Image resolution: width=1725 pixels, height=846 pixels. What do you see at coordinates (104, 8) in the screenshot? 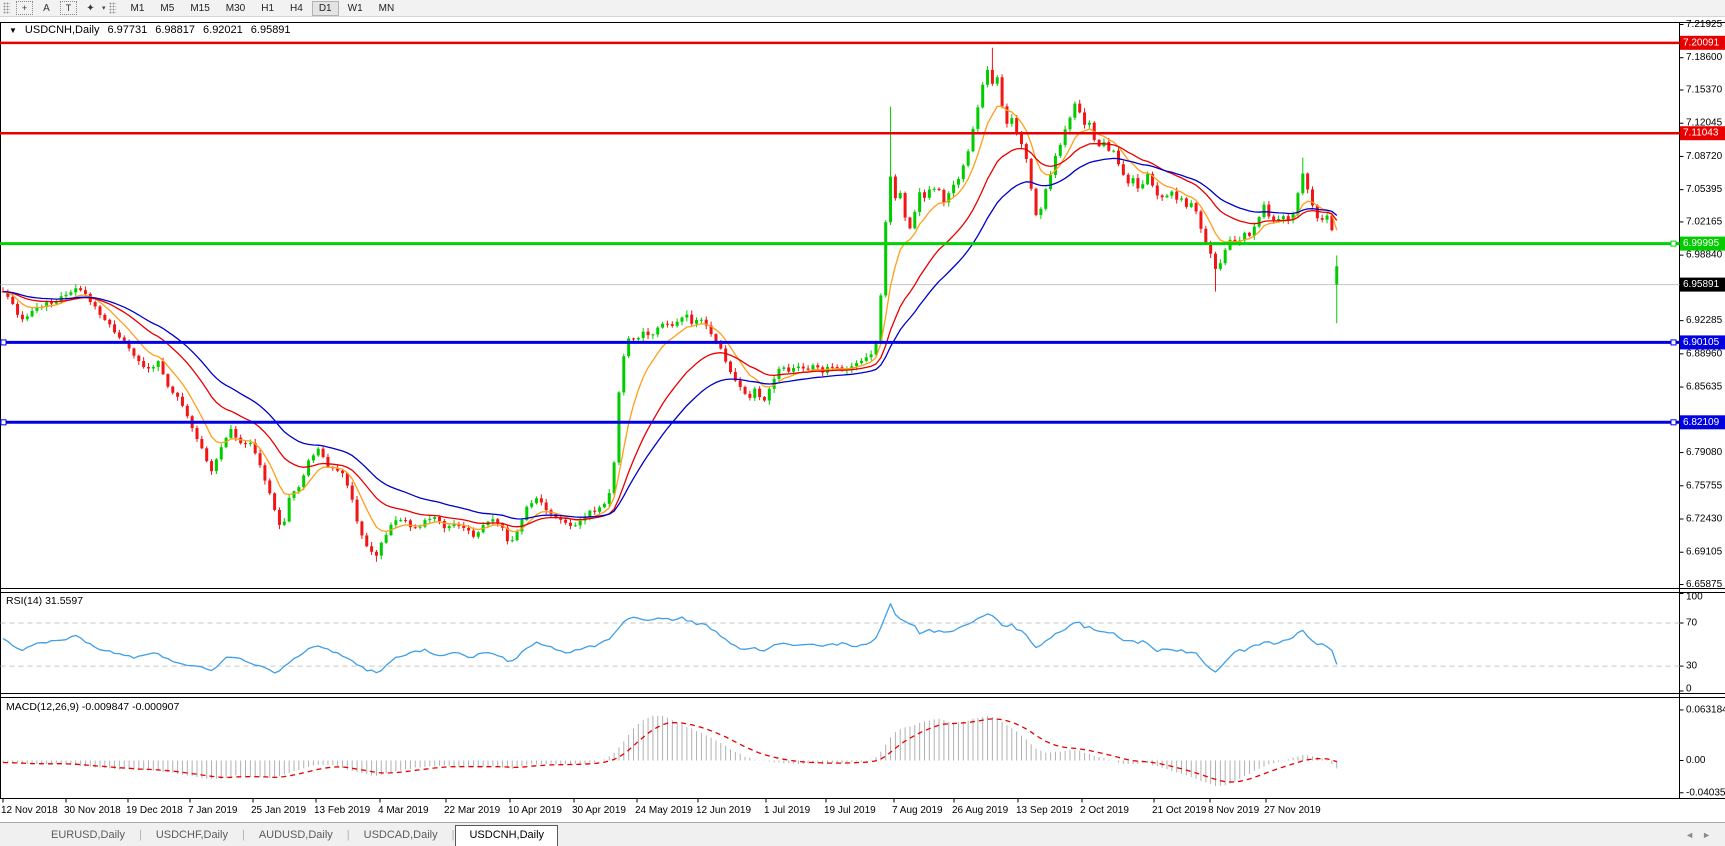
I see `chevron-down-icon: ▾` at bounding box center [104, 8].